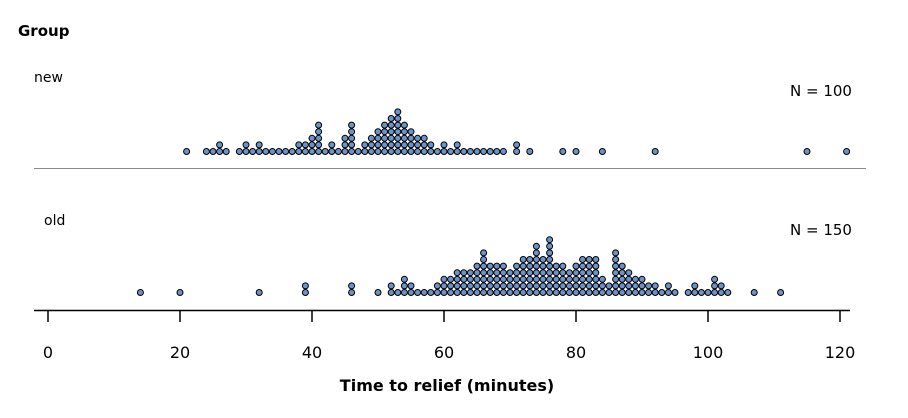 Image resolution: width=908 pixels, height=418 pixels. Describe the element at coordinates (48, 352) in the screenshot. I see `x-tick-label: 0` at that location.